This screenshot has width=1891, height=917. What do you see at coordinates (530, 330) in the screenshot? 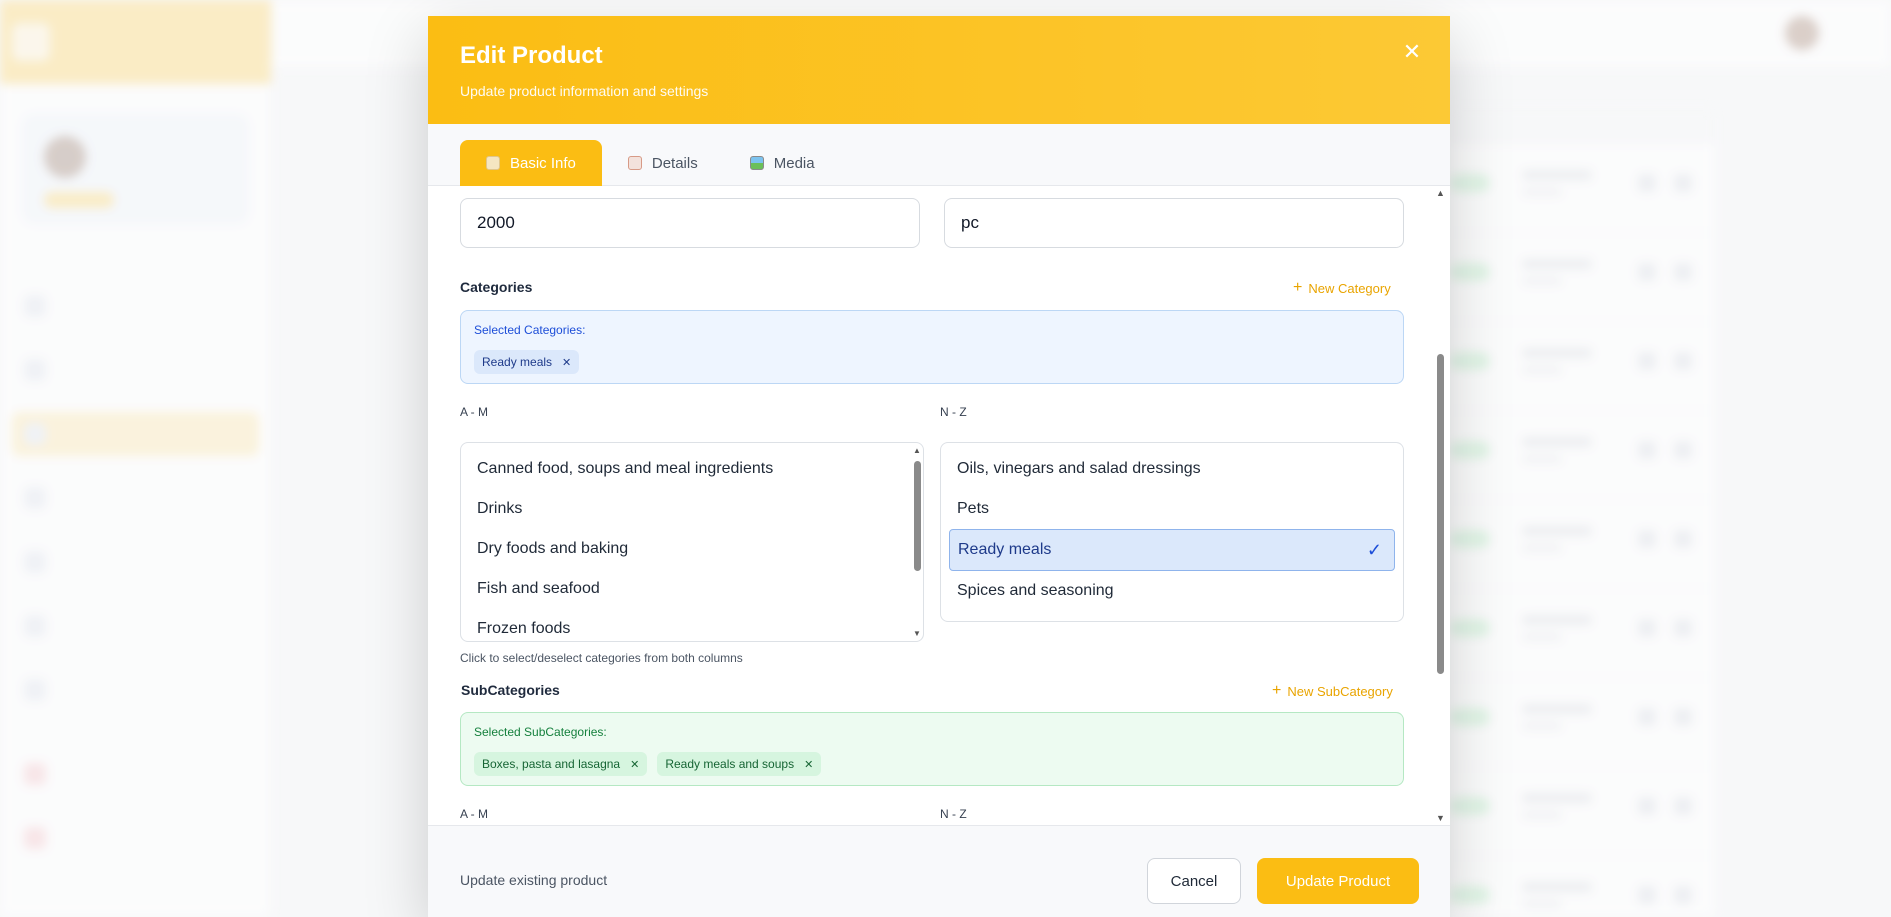
I see `selected-categories-label: Selected Categories:` at bounding box center [530, 330].